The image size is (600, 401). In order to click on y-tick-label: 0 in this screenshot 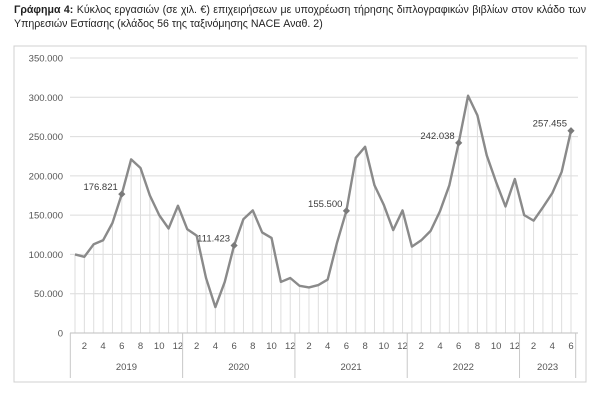, I will do `click(60, 334)`.